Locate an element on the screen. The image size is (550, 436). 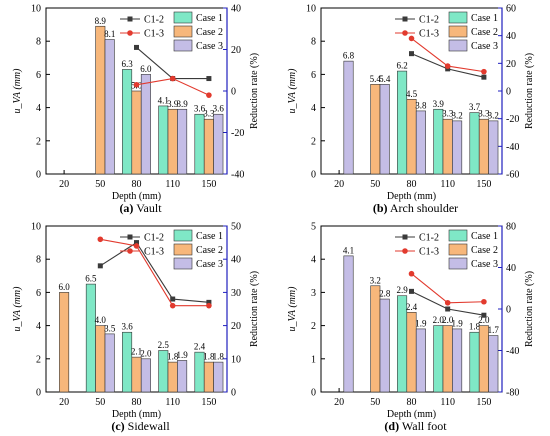
bar-value-label: 4.0 is located at coordinates (101, 320).